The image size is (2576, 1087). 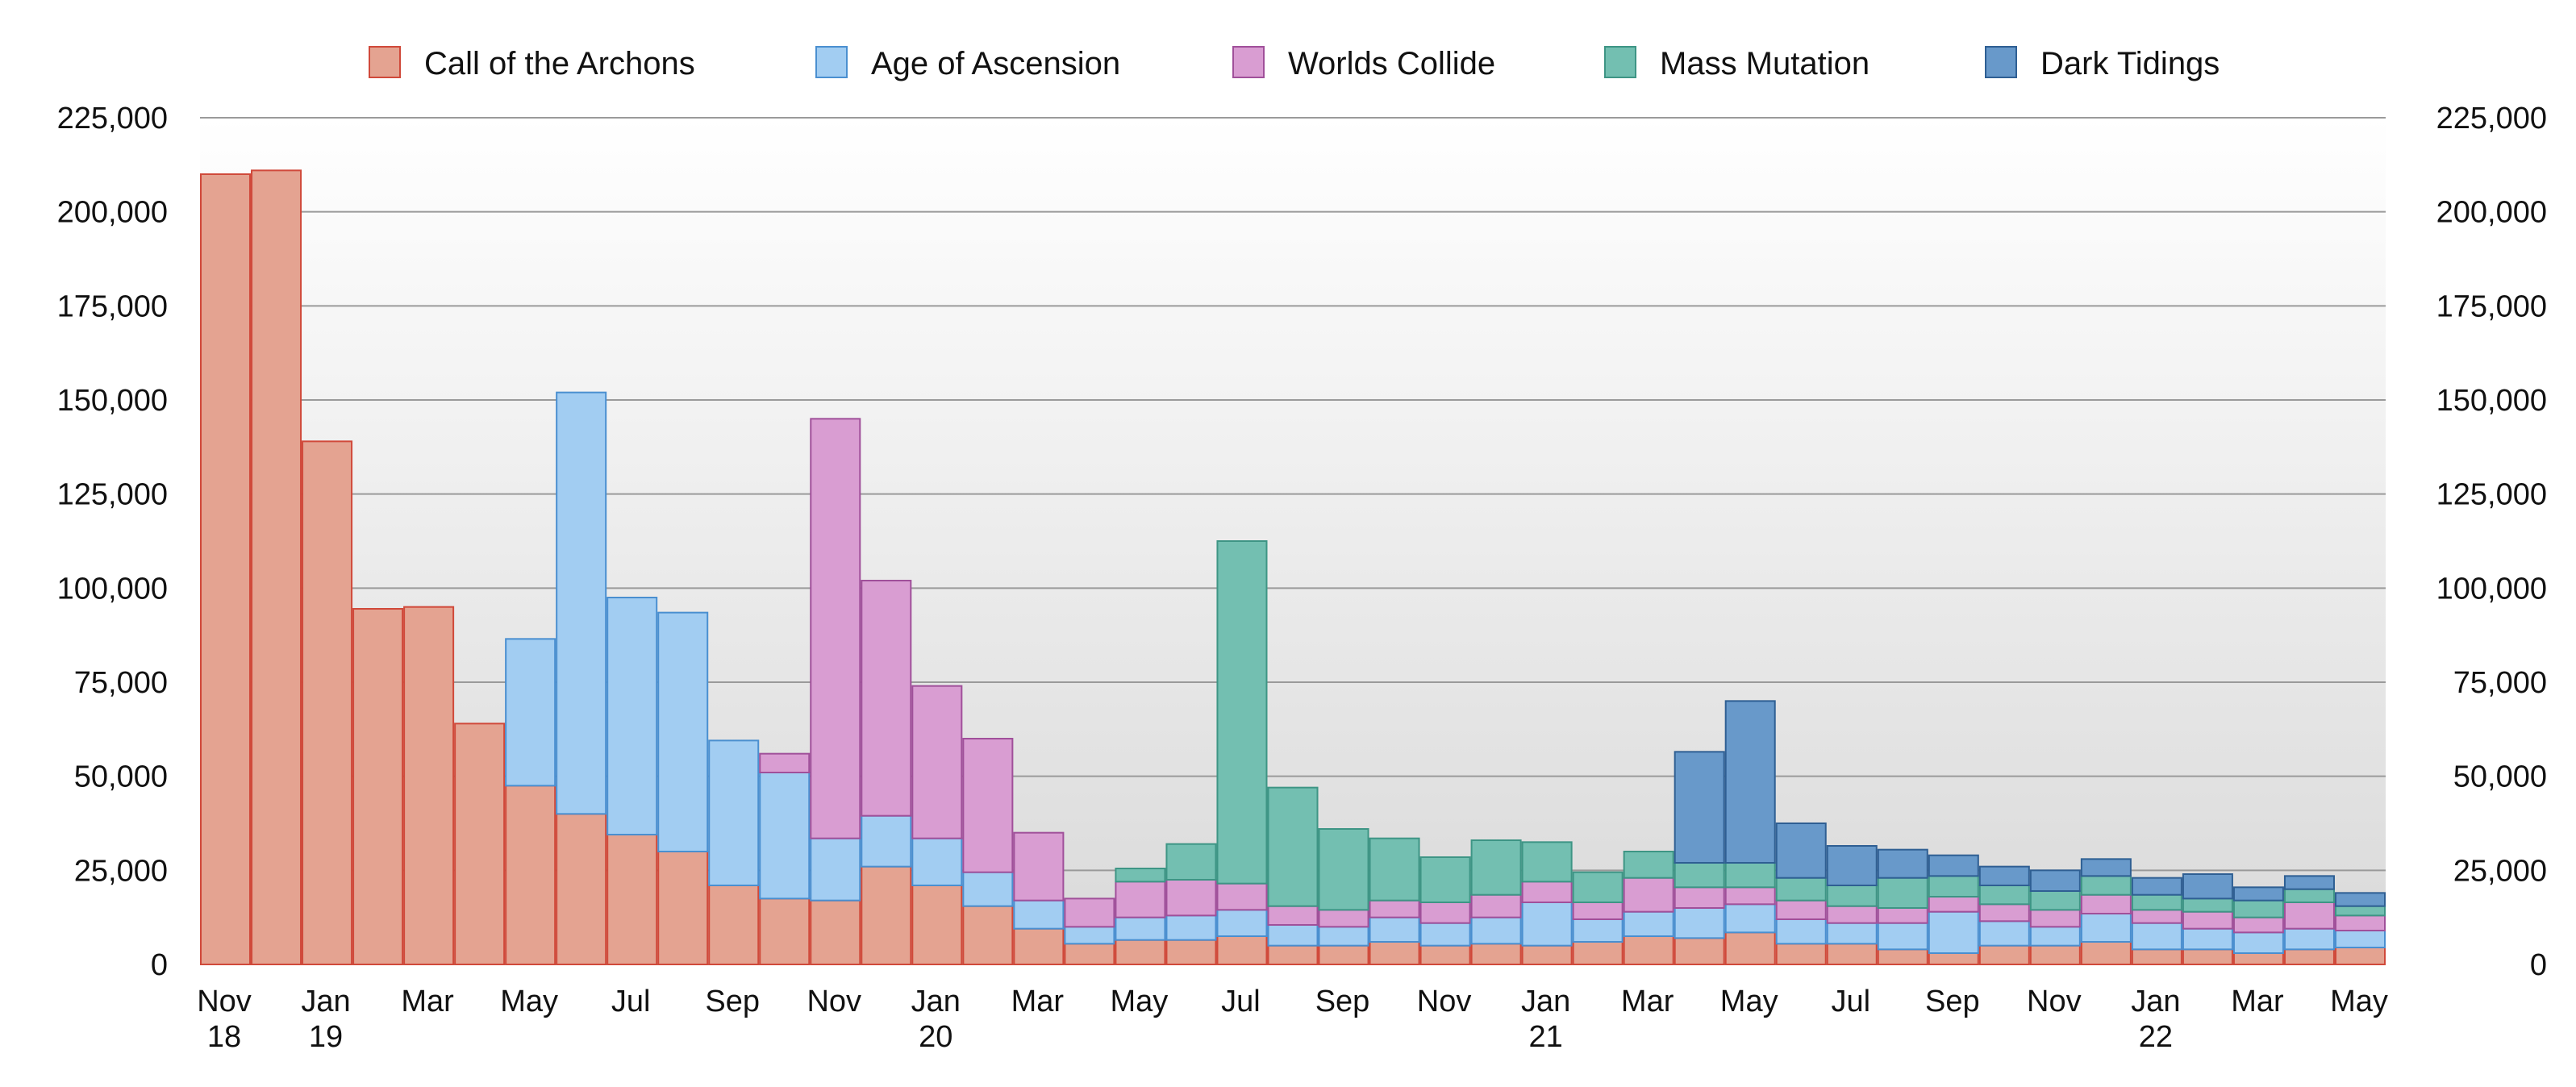 I want to click on legend-label: Call of the Archons, so click(x=559, y=63).